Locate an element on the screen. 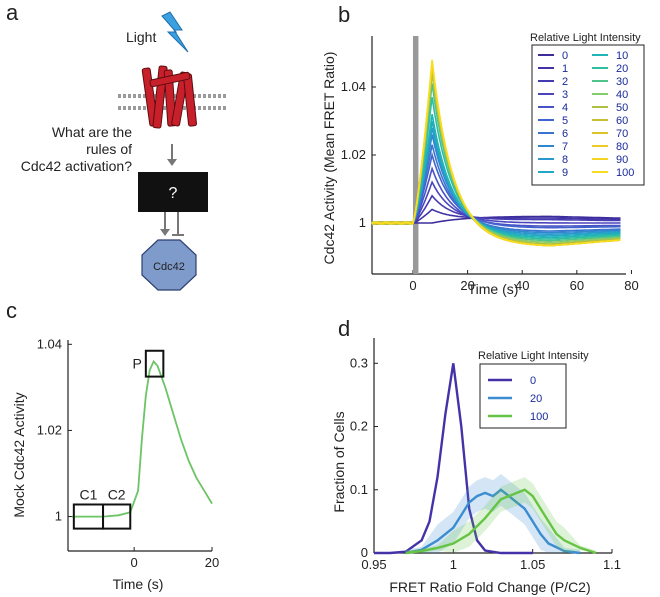  panel-b-x-tick-label: 0 is located at coordinates (412, 285).